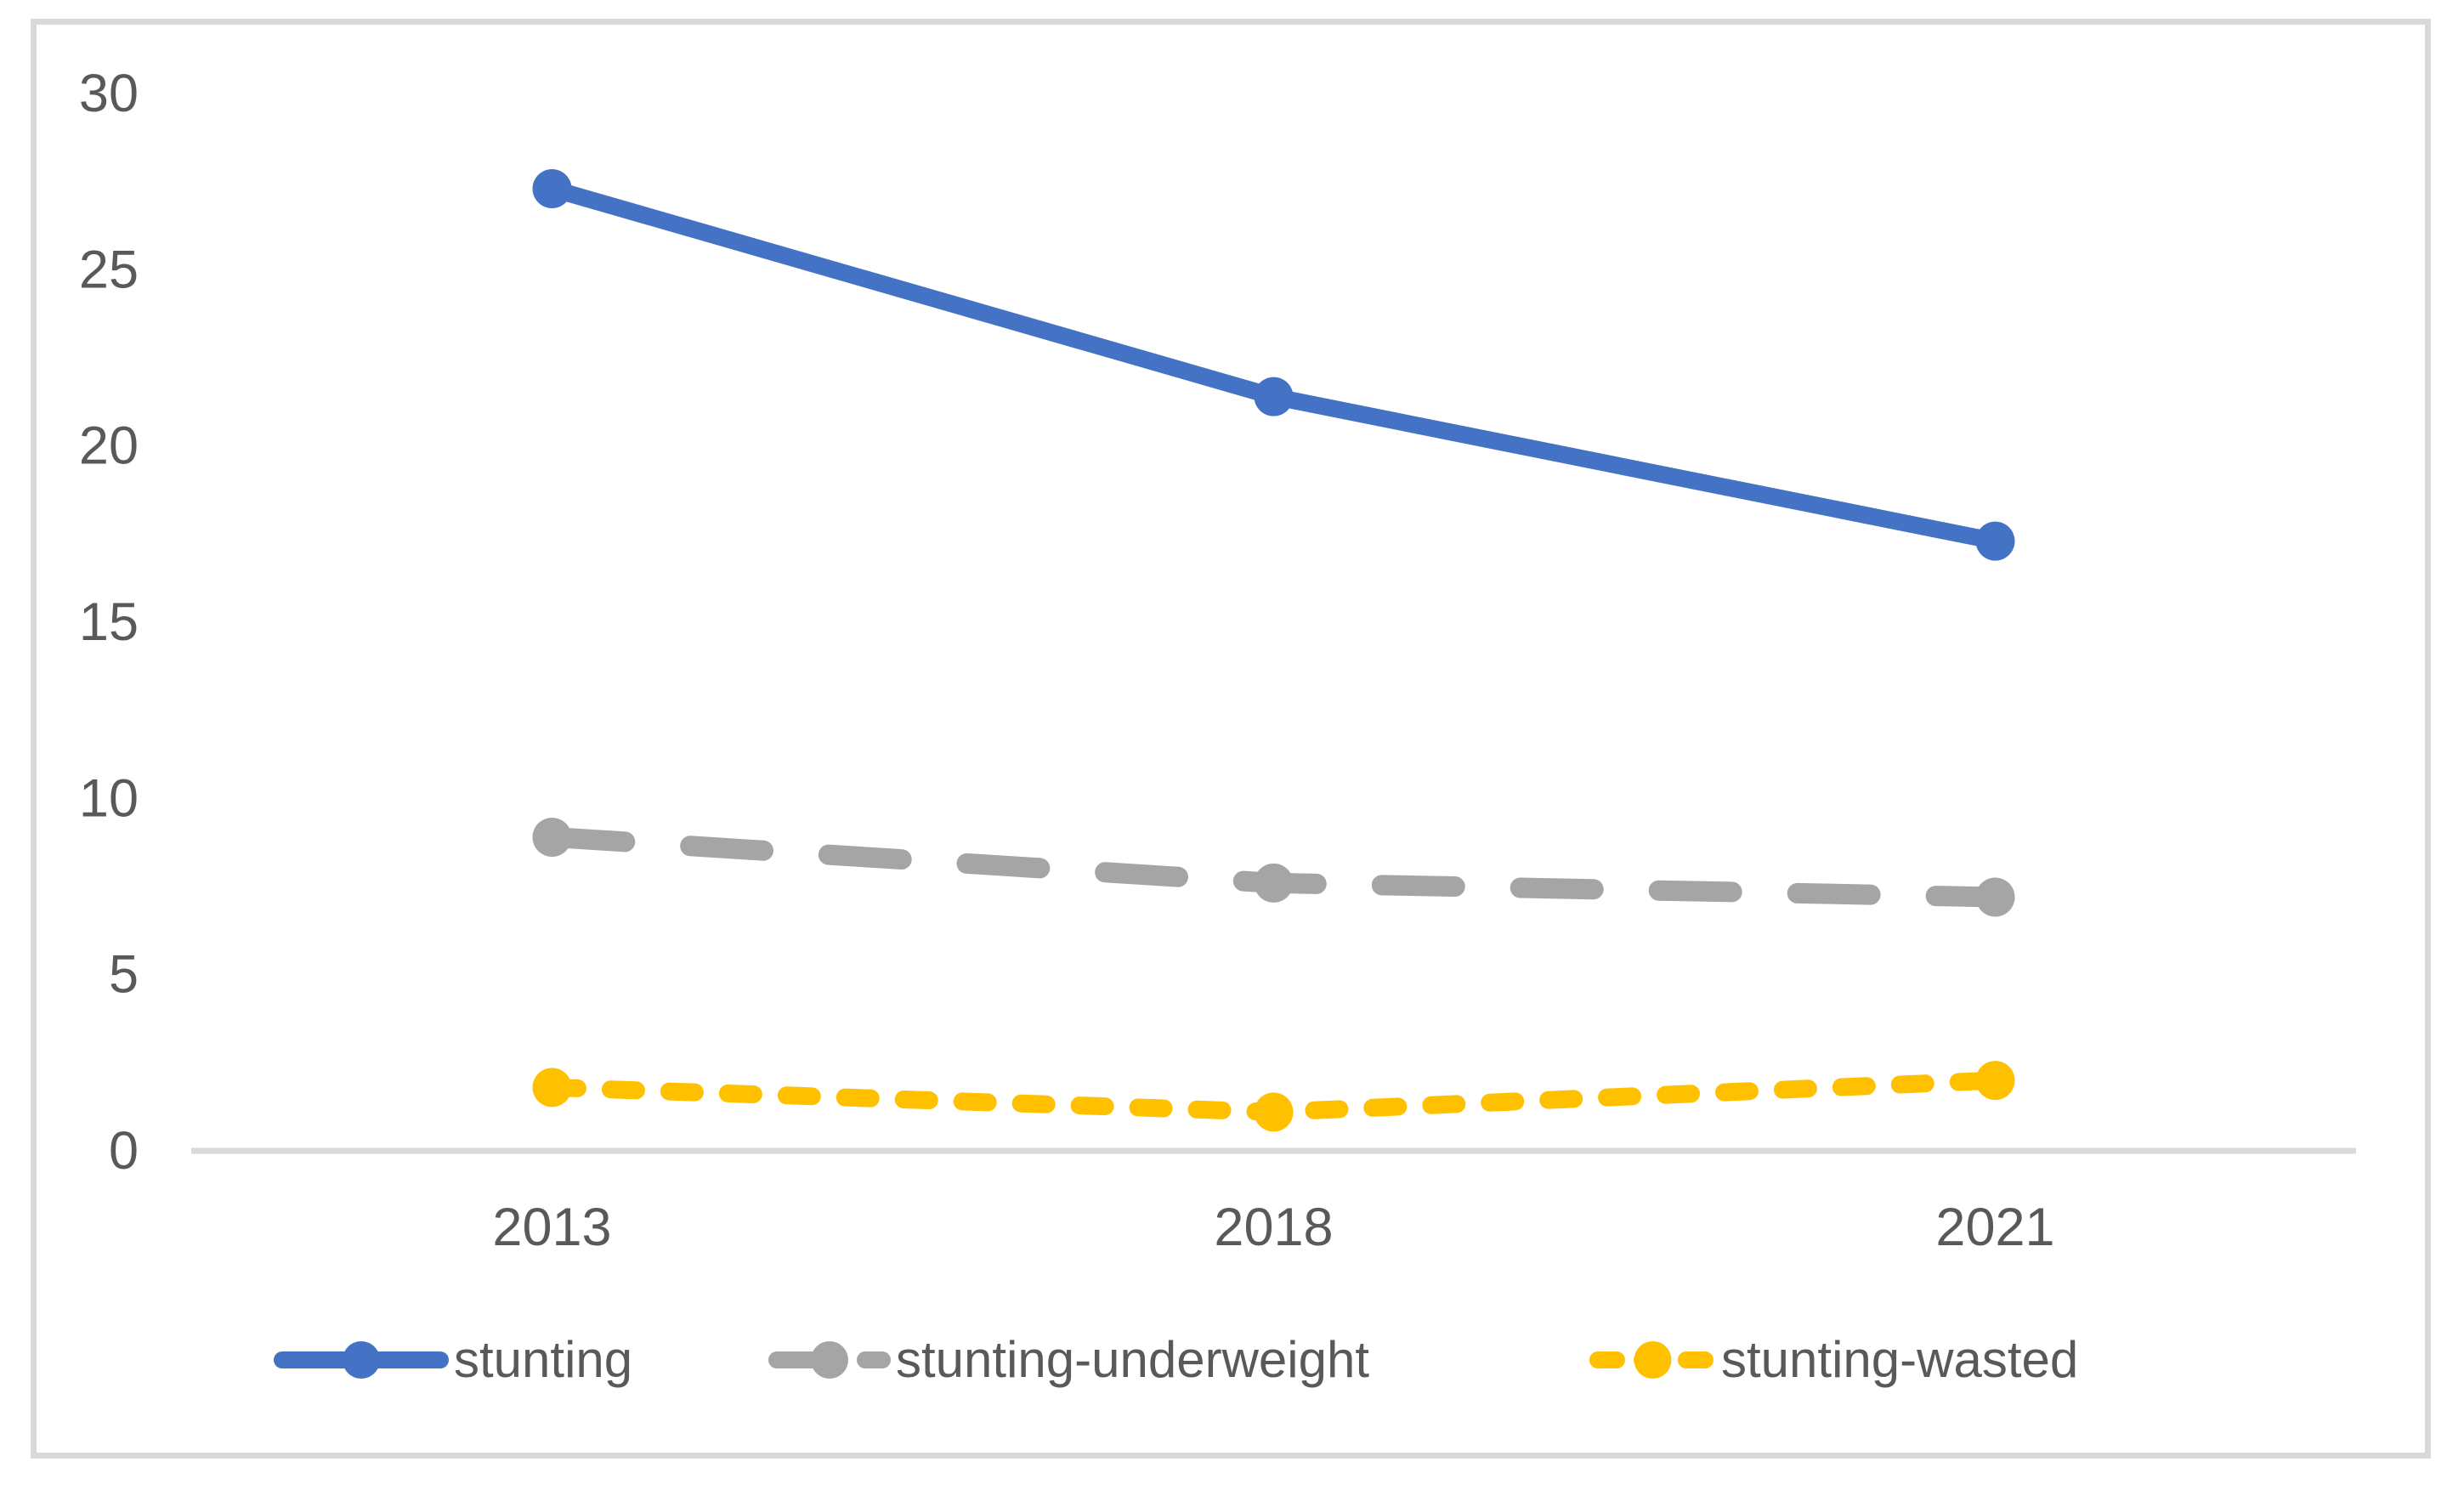  Describe the element at coordinates (109, 93) in the screenshot. I see `y-axis-tick-label: 30` at that location.